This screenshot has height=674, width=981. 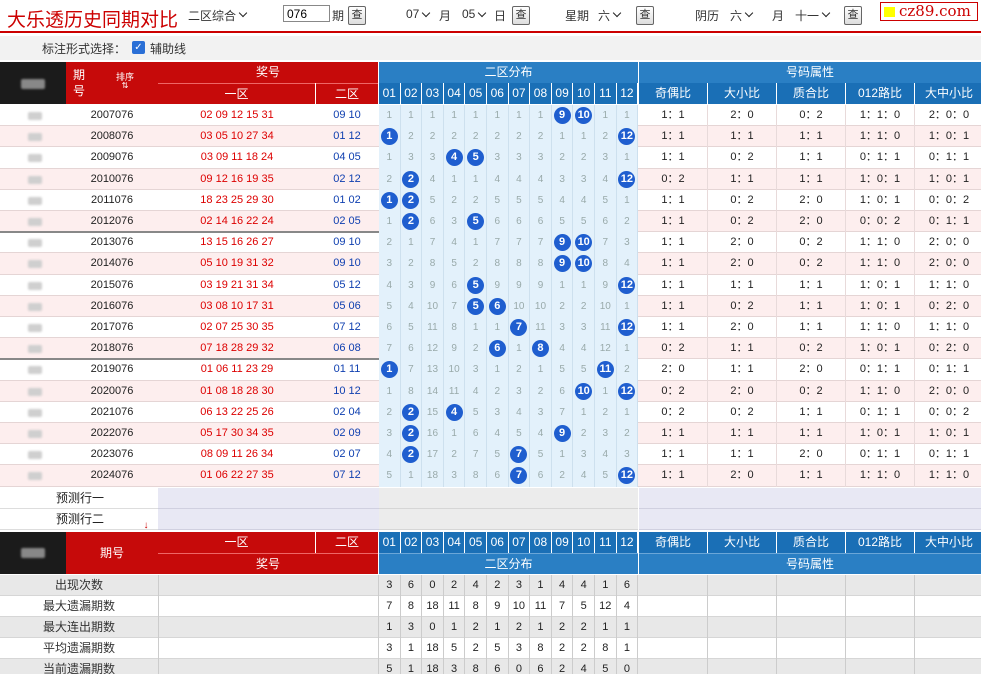 What do you see at coordinates (411, 455) in the screenshot?
I see `ball-marker: 2` at bounding box center [411, 455].